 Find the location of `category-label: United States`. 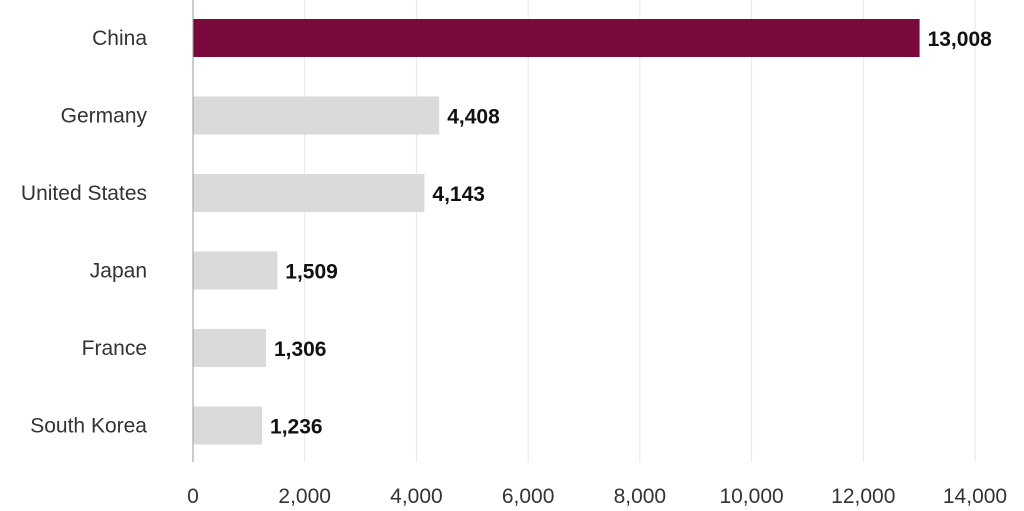

category-label: United States is located at coordinates (84, 193).